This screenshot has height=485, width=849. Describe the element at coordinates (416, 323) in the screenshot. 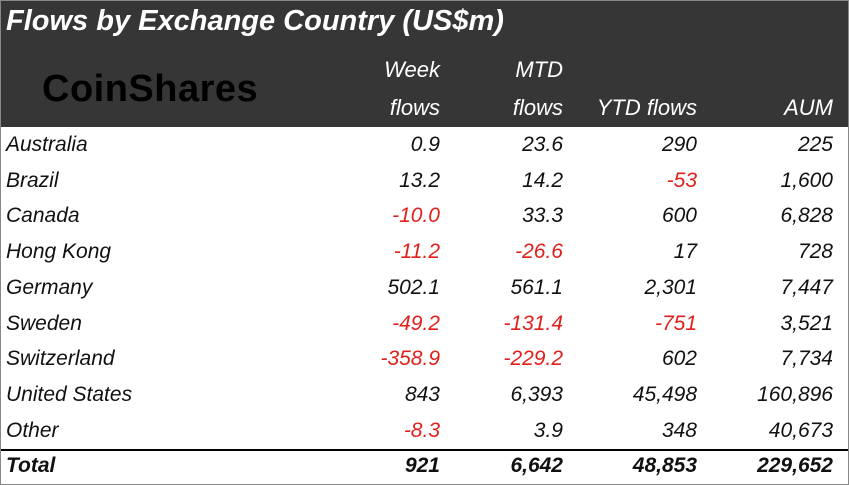

I see `cell-value: -49.2` at that location.